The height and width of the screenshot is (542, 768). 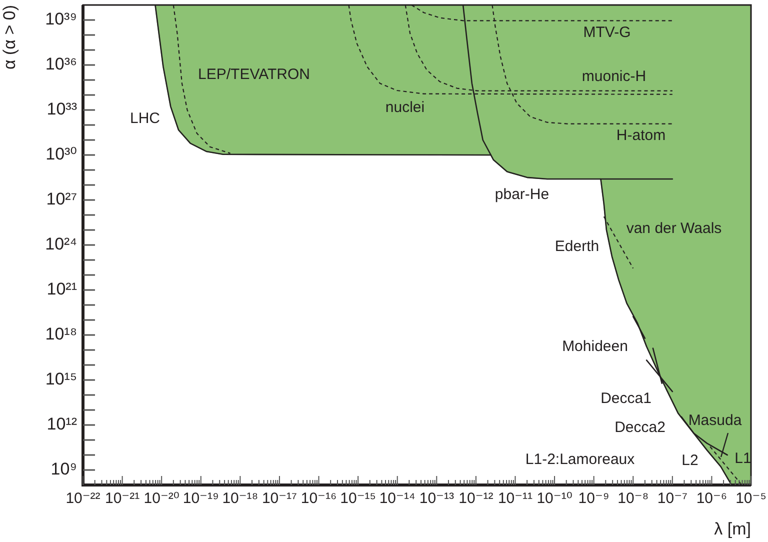 I want to click on annotation: pbar-He, so click(x=522, y=195).